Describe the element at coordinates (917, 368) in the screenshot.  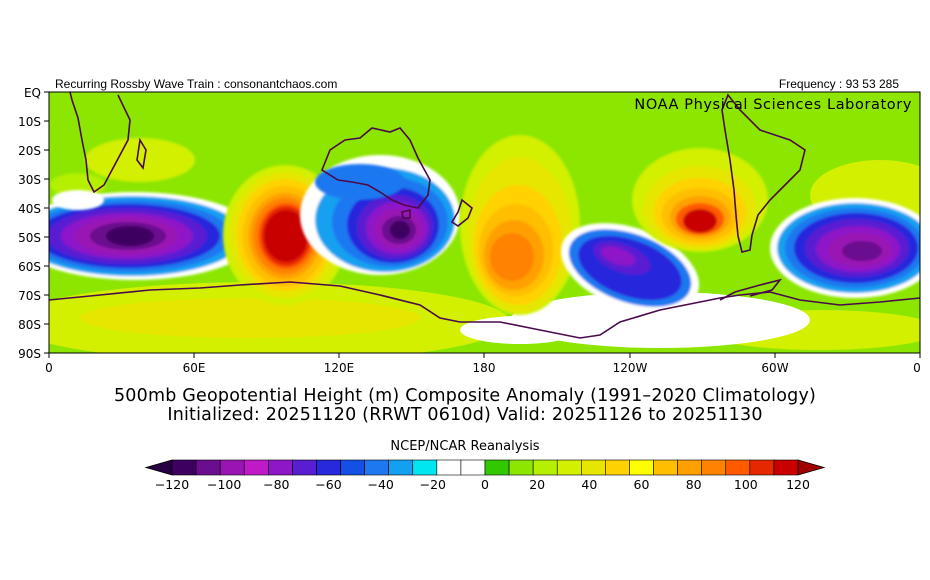
I see `lon-label-0-end: 0` at that location.